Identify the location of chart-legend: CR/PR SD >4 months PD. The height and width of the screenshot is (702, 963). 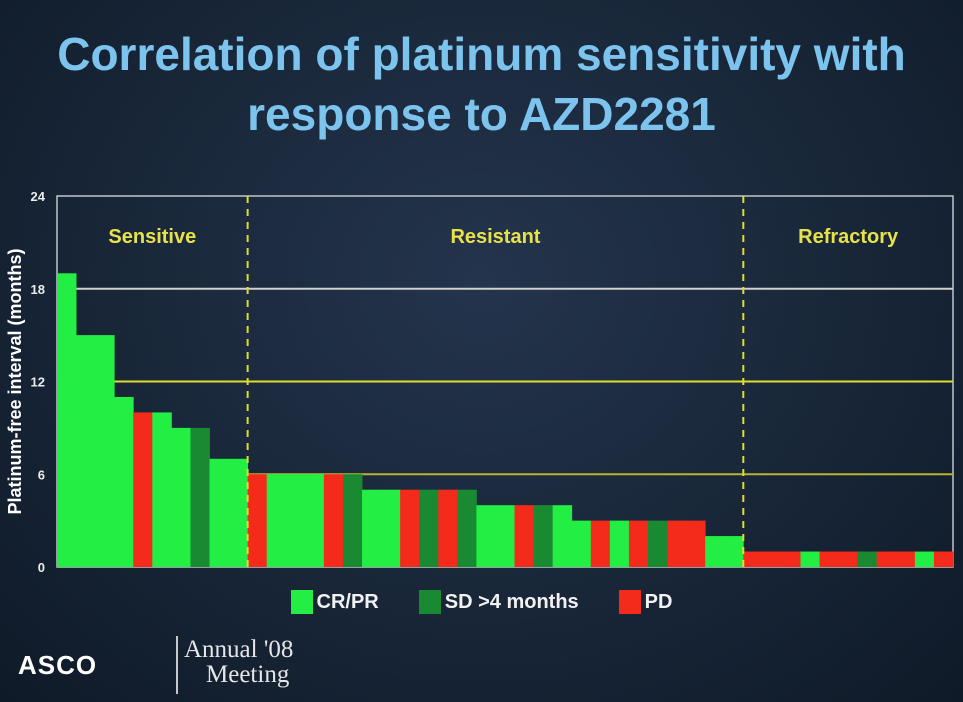
(481, 602).